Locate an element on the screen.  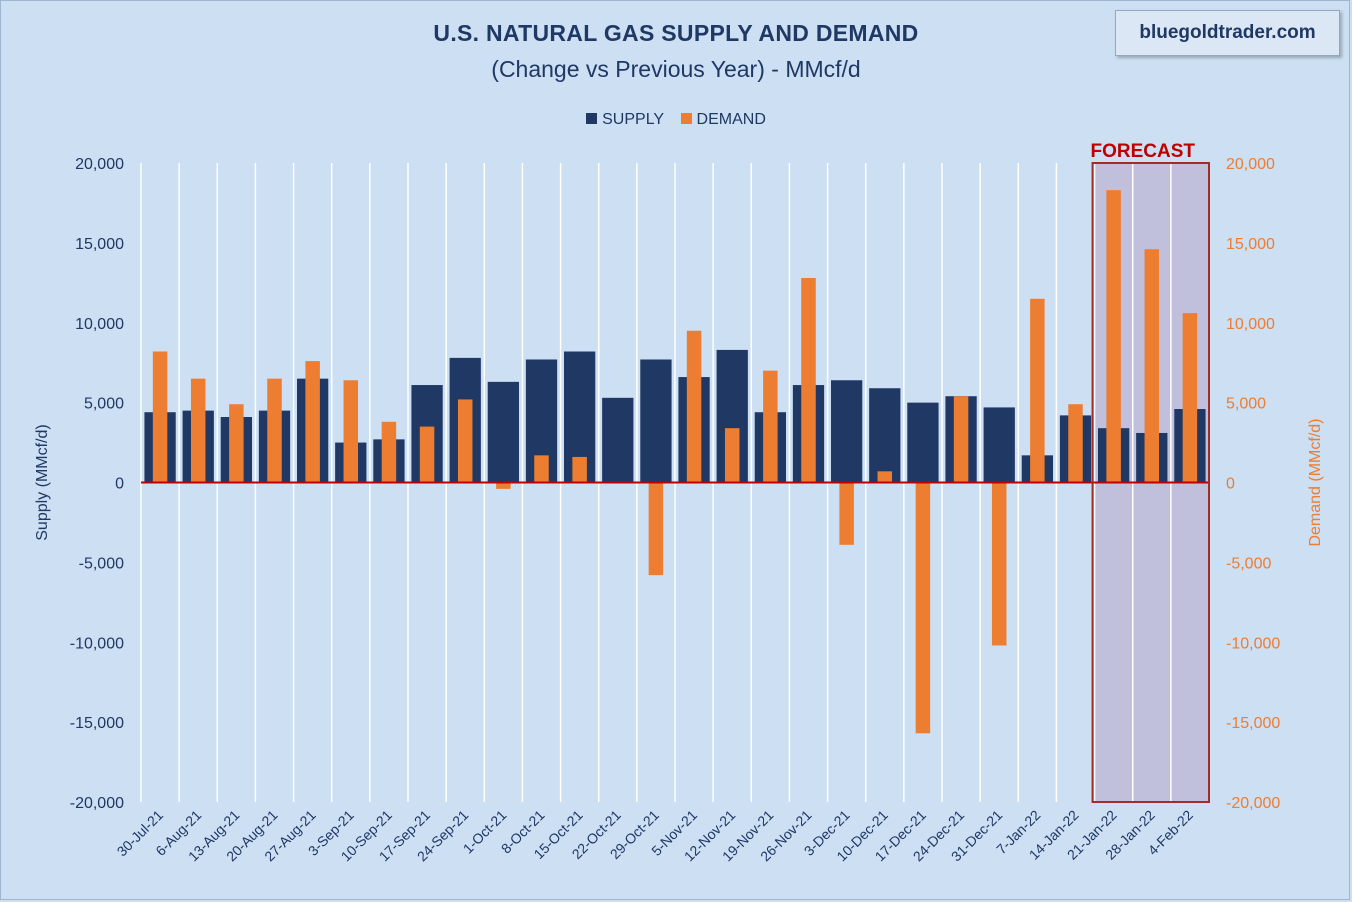
legend-label-demand: DEMAND is located at coordinates (731, 119).